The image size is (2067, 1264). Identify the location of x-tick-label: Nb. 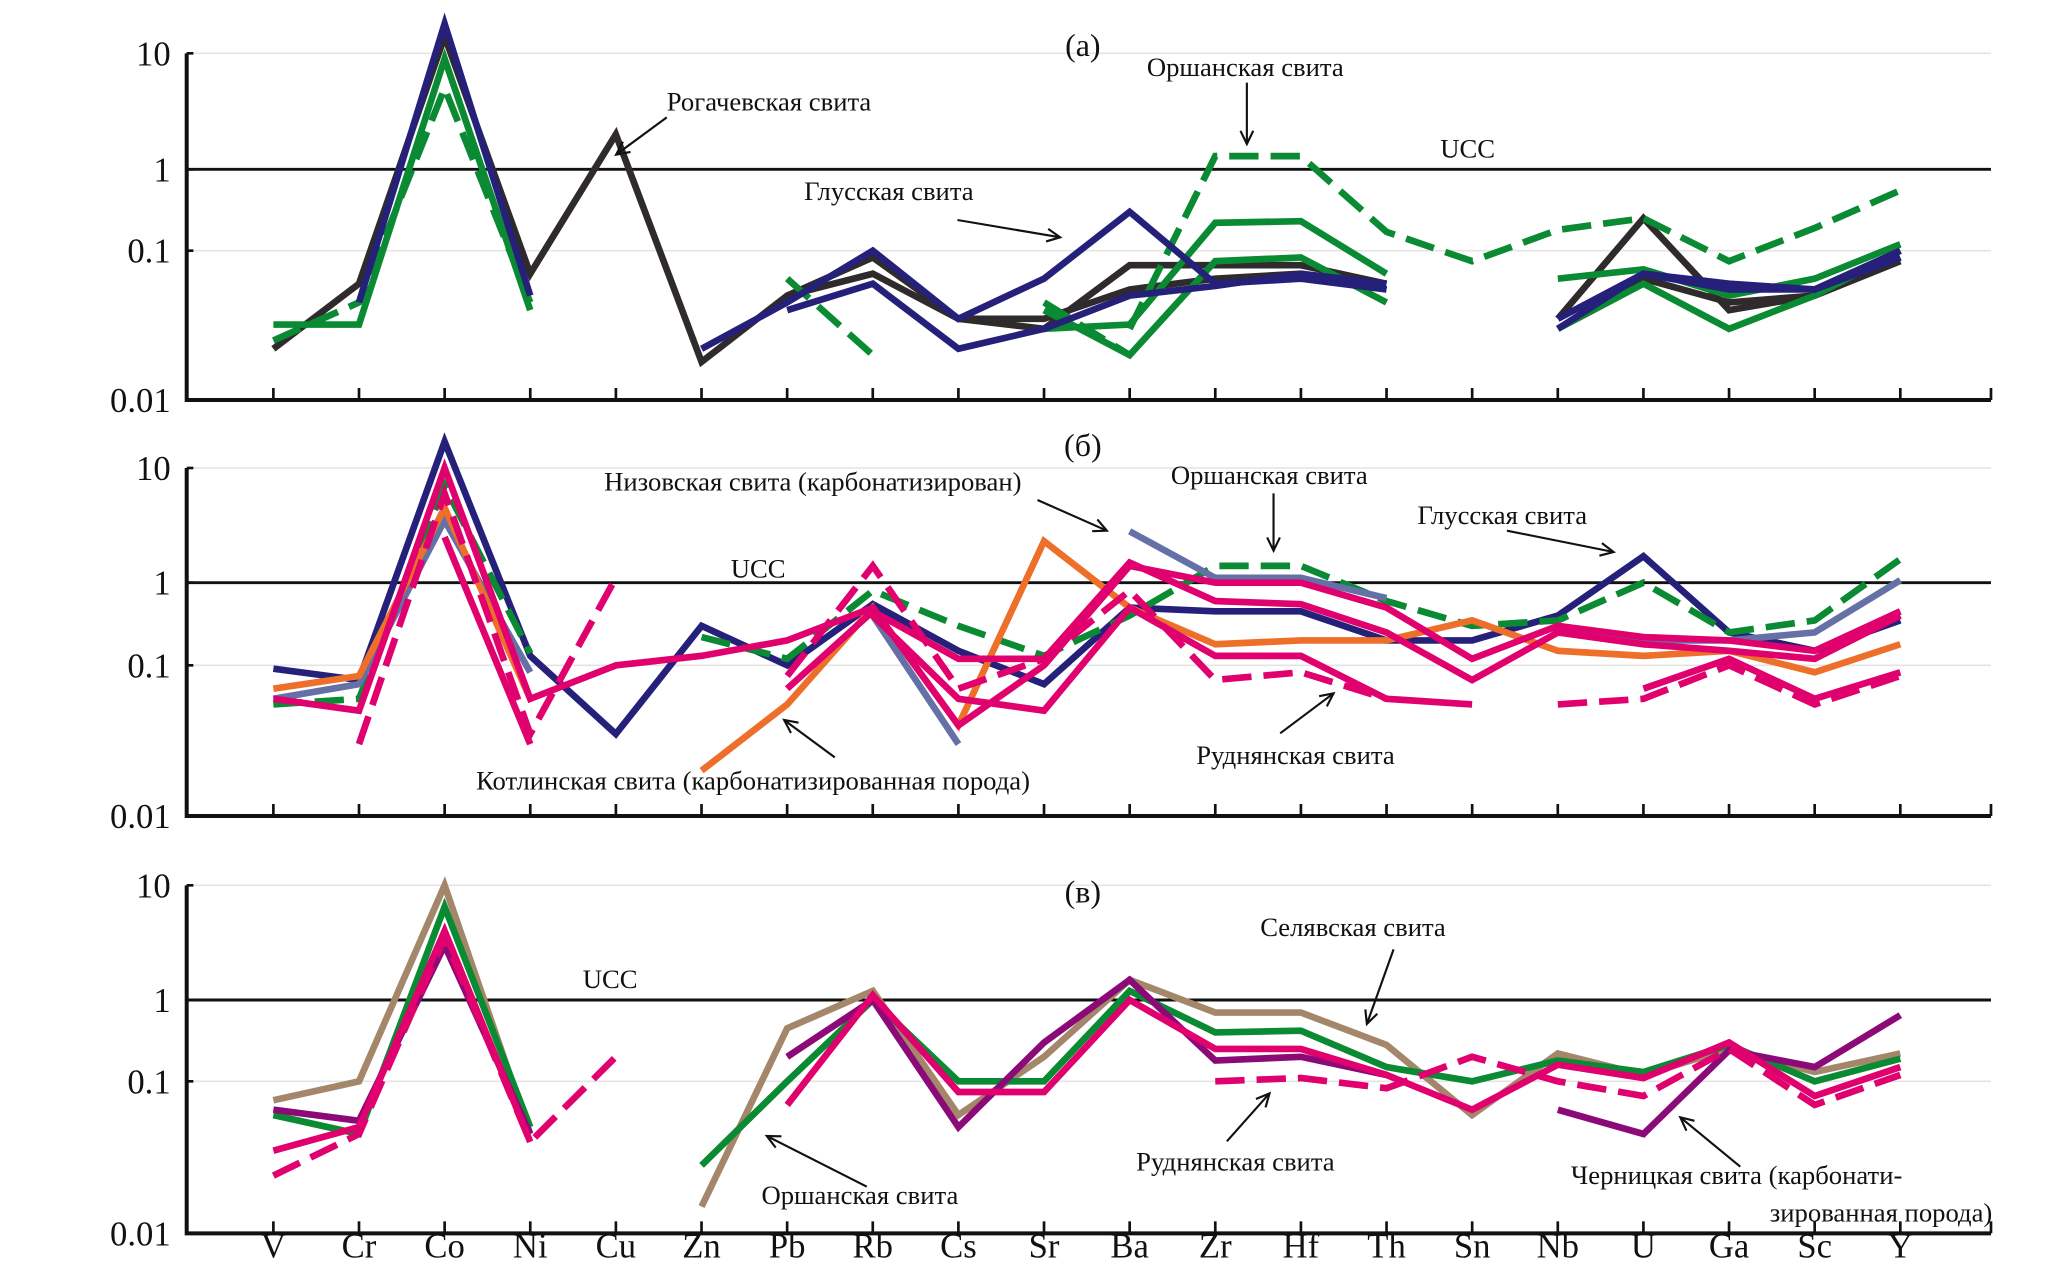
(1558, 1245).